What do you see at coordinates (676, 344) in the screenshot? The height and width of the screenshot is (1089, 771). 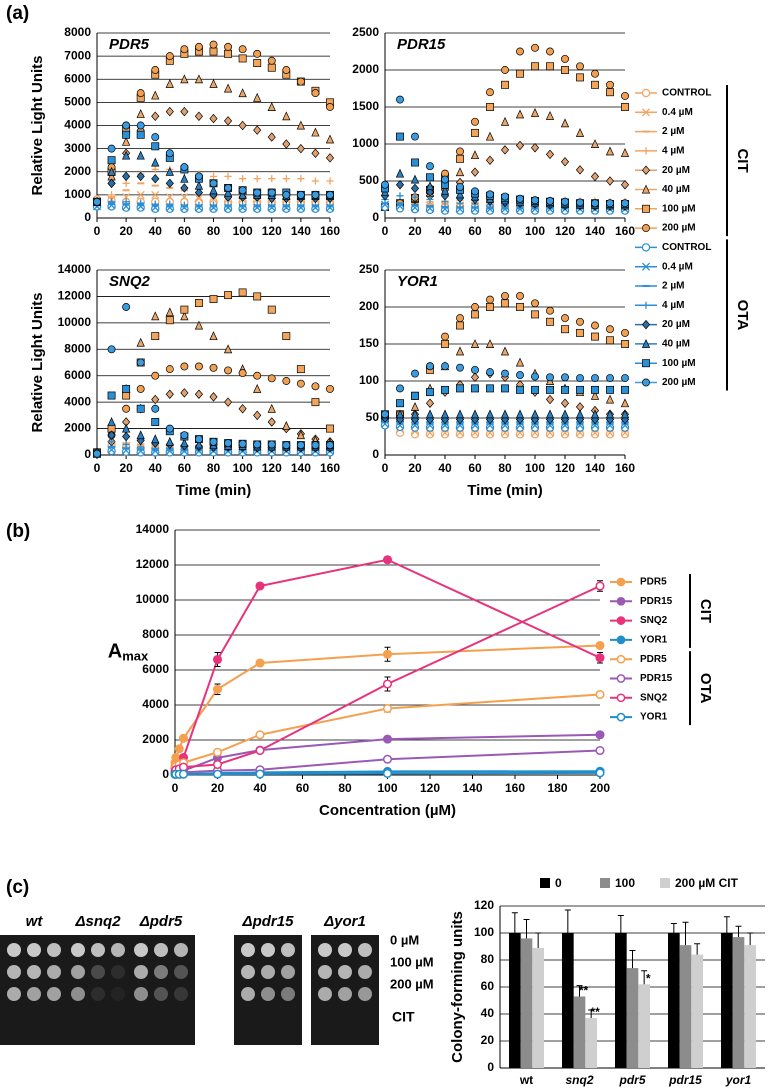 I see `legend-label: 40 µM` at bounding box center [676, 344].